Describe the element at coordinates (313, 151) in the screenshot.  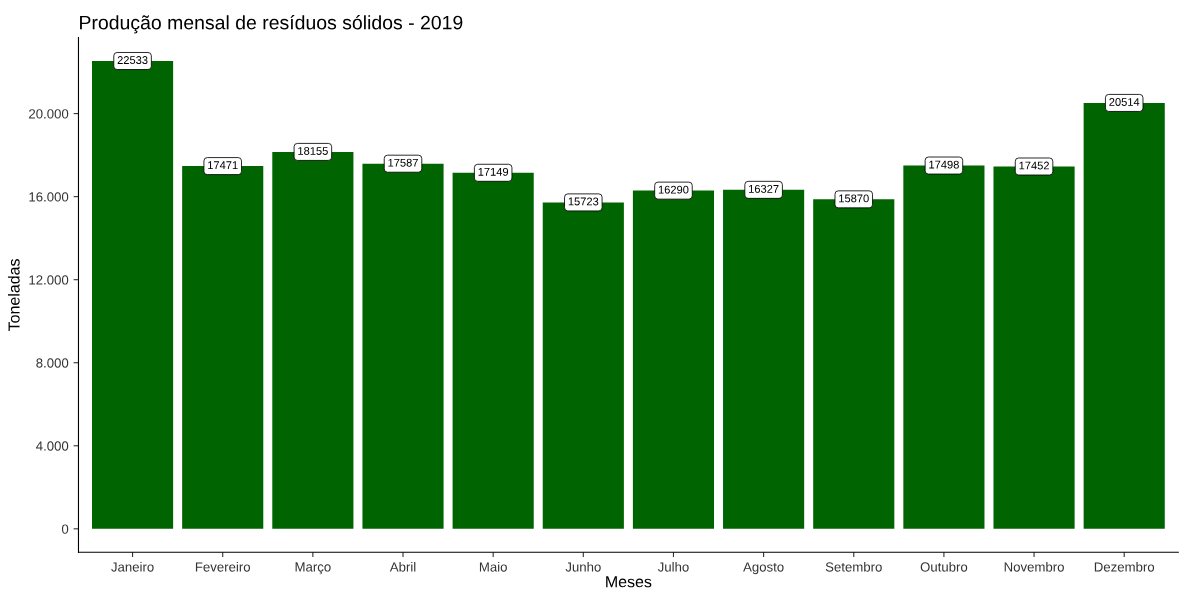
I see `data-label: 18155` at that location.